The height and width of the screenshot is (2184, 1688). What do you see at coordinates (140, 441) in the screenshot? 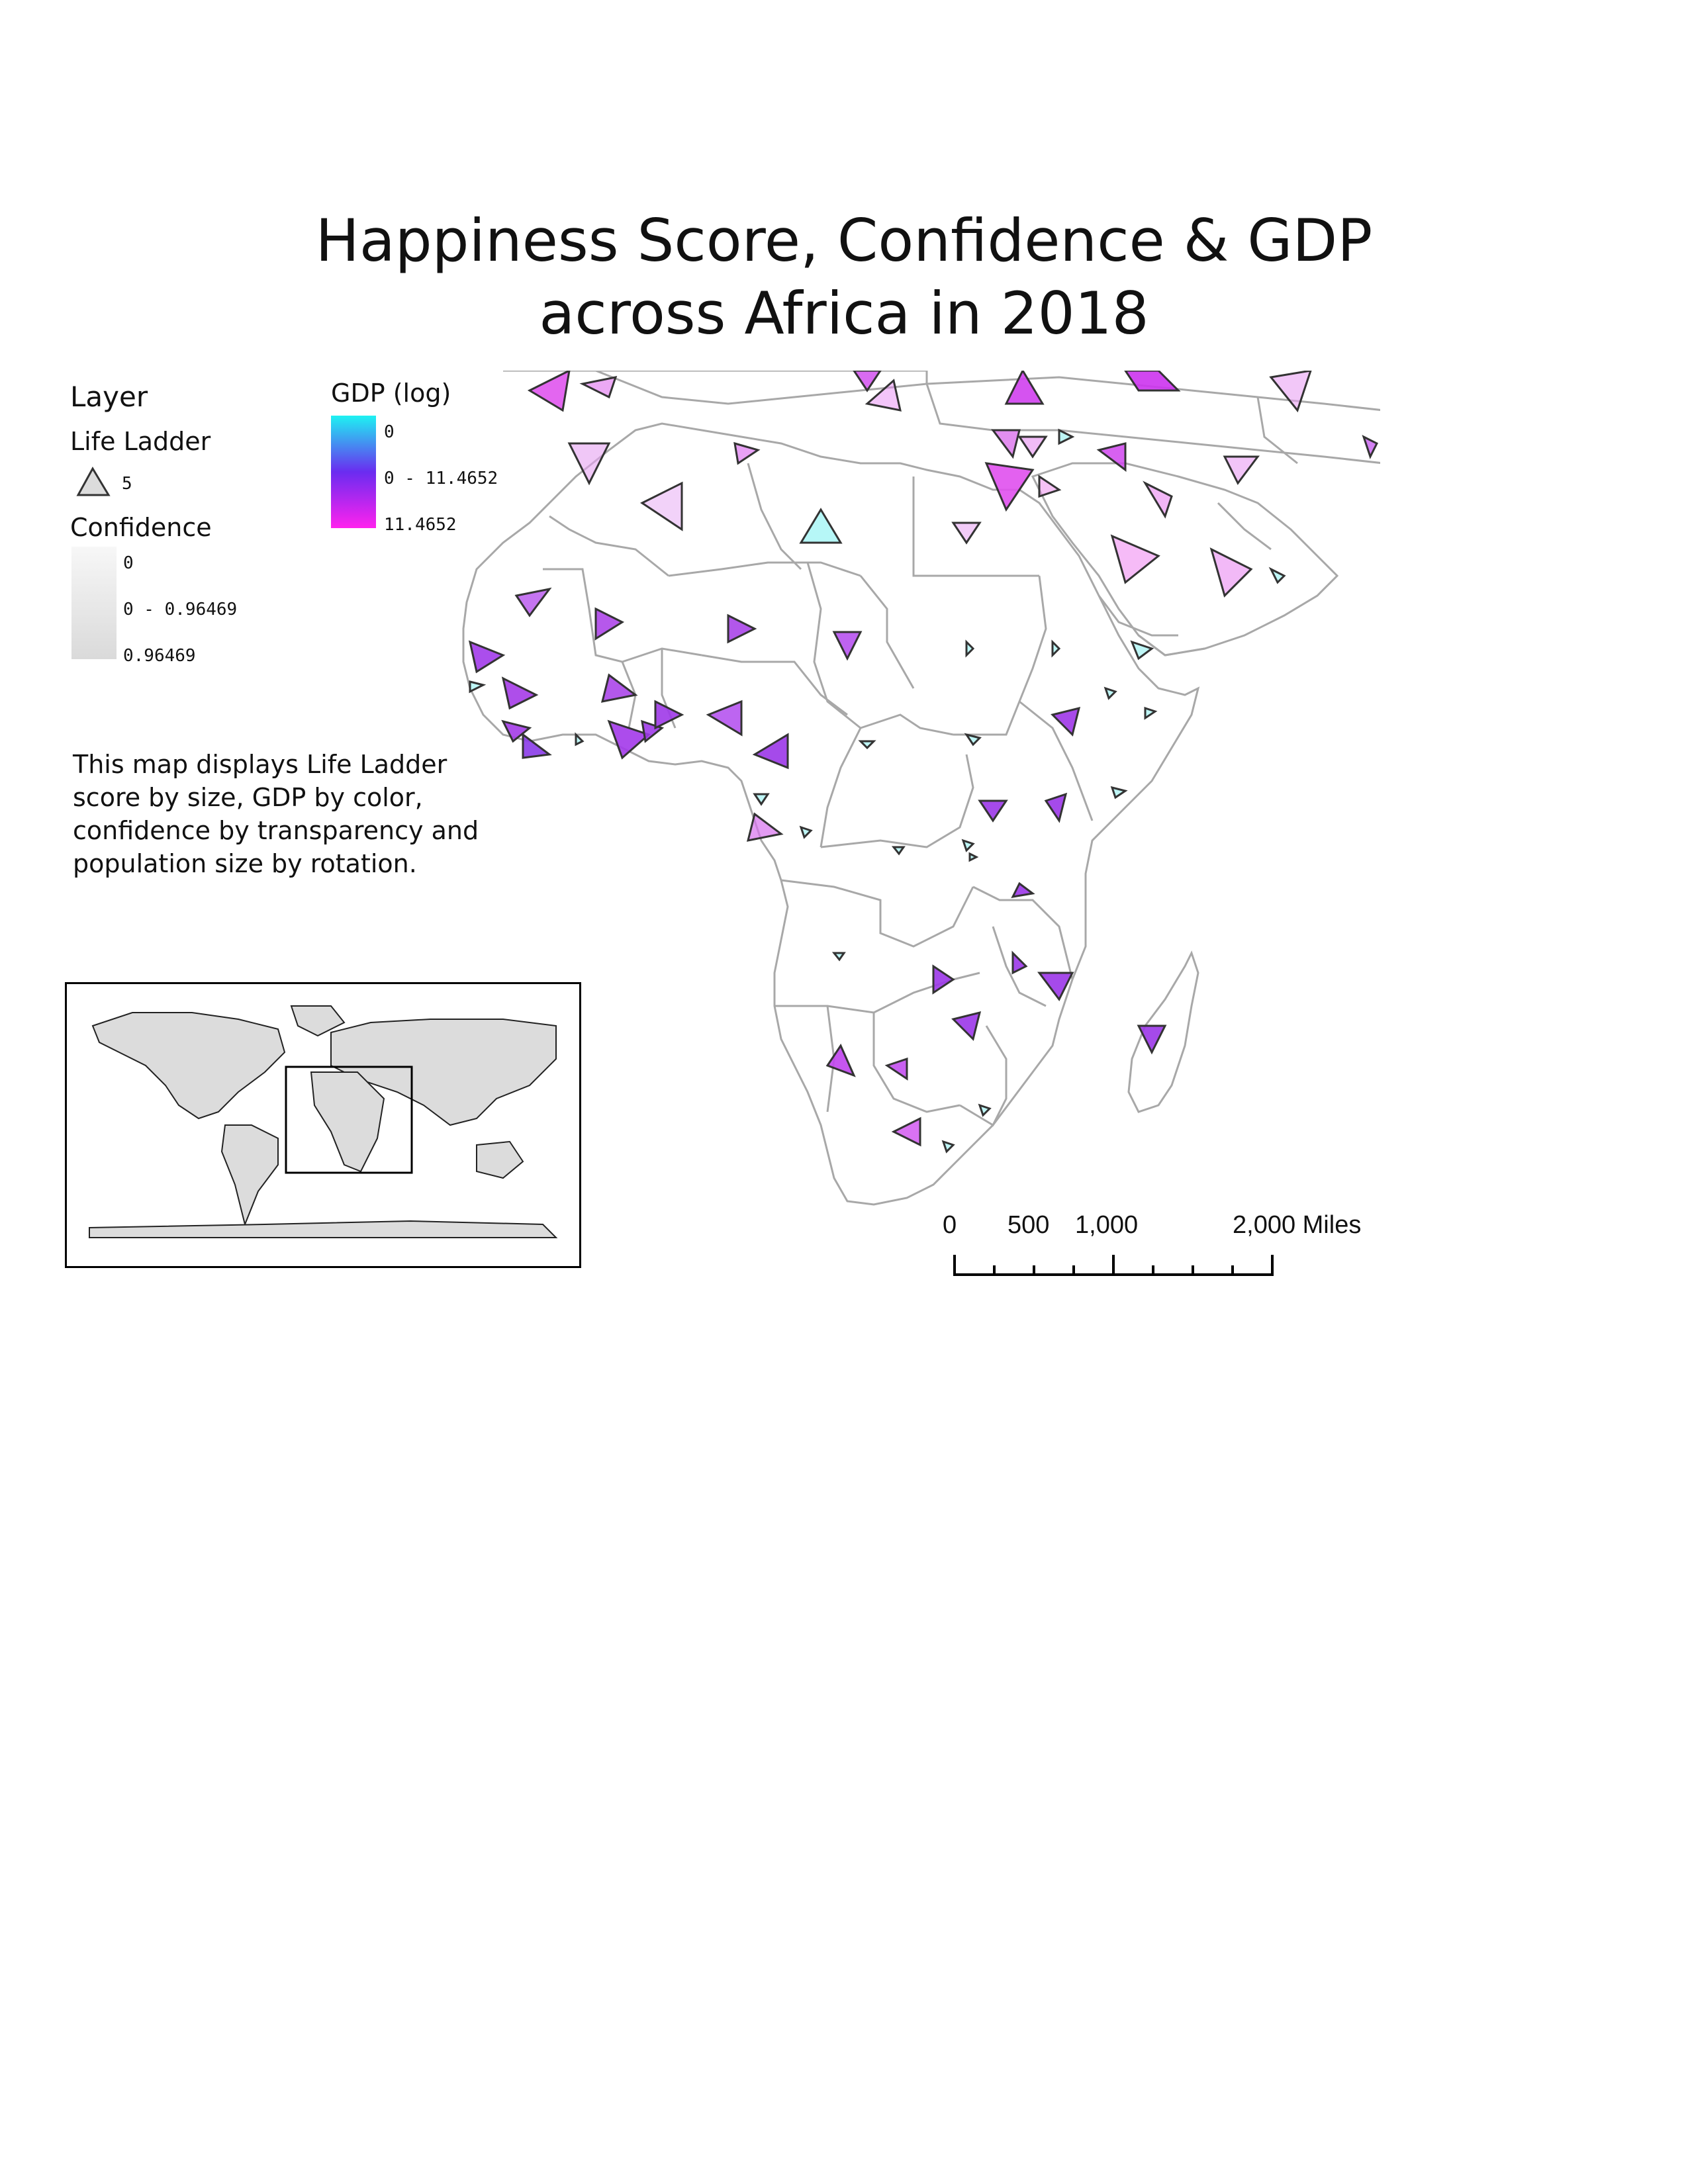
I see `legend-life-ladder-label: Life Ladder` at bounding box center [140, 441].